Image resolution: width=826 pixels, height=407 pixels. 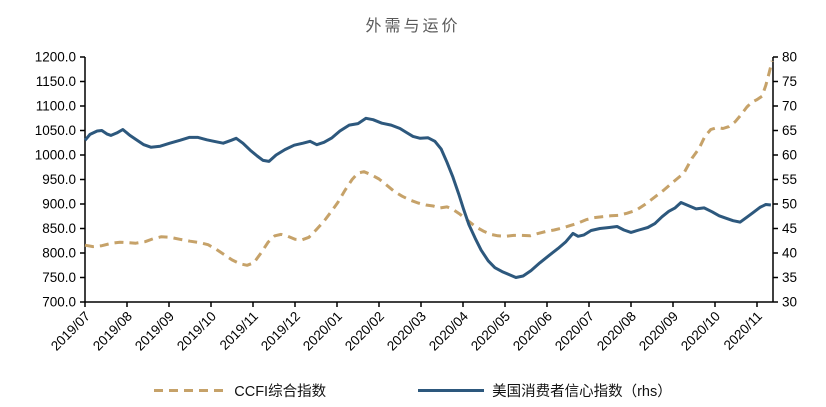 What do you see at coordinates (196, 331) in the screenshot?
I see `x-axis-tick-label: 2019/10` at bounding box center [196, 331].